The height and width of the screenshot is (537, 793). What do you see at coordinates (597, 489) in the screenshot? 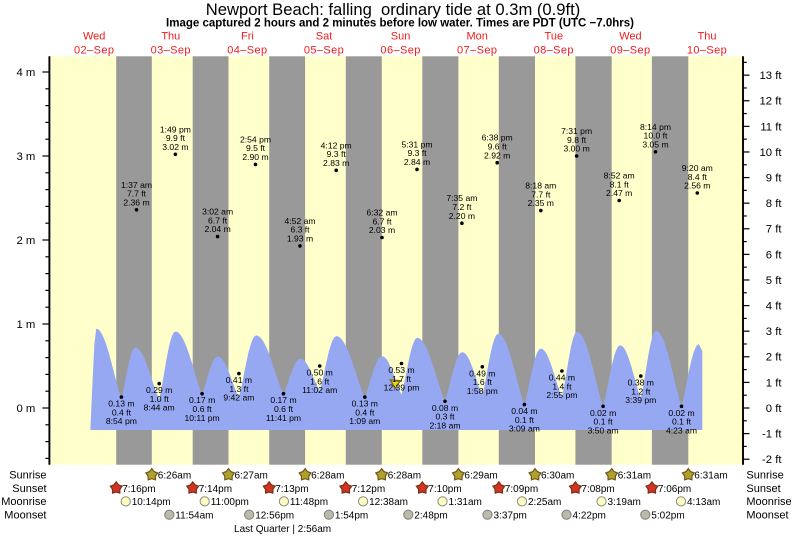
I see `svg-text: 7:08pm` at bounding box center [597, 489].